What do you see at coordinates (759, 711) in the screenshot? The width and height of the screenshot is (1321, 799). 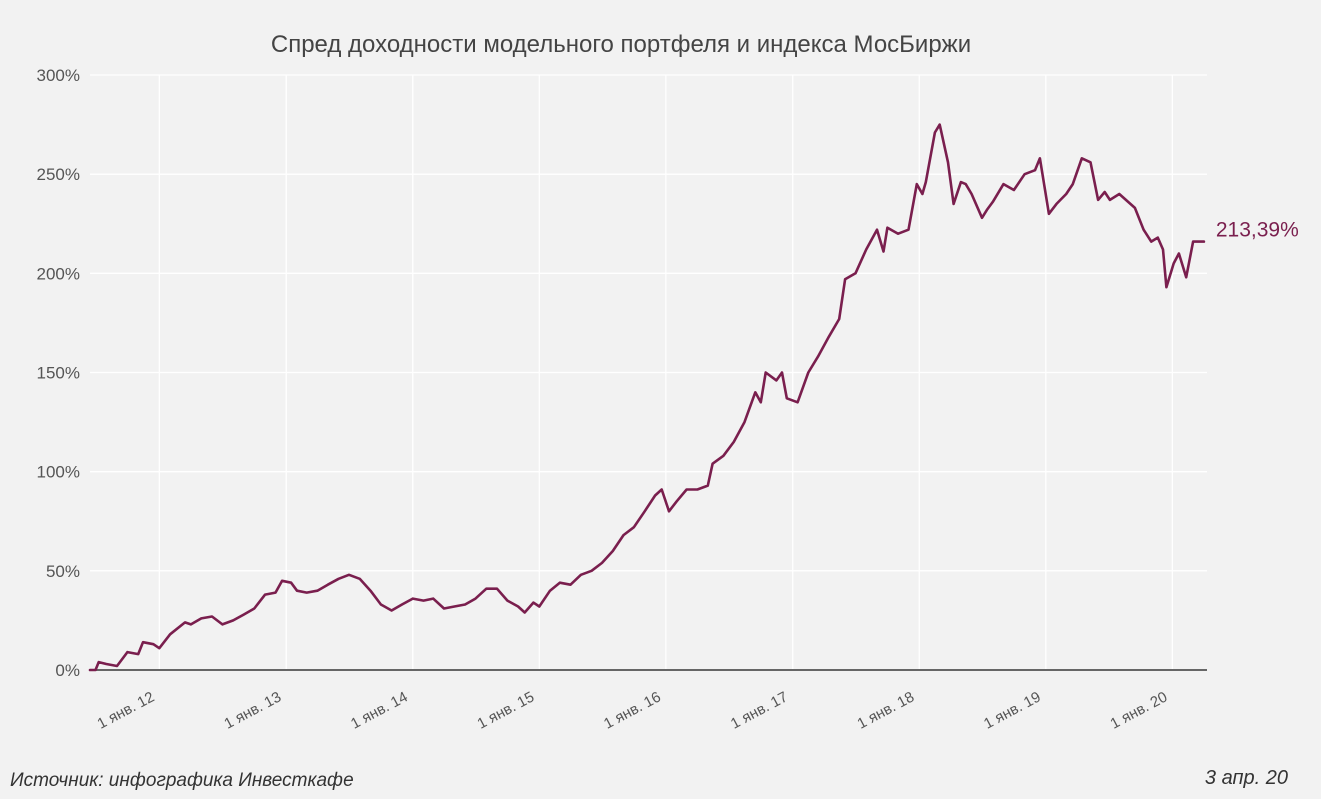 I see `x-tick-label: 1 янв. 17` at bounding box center [759, 711].